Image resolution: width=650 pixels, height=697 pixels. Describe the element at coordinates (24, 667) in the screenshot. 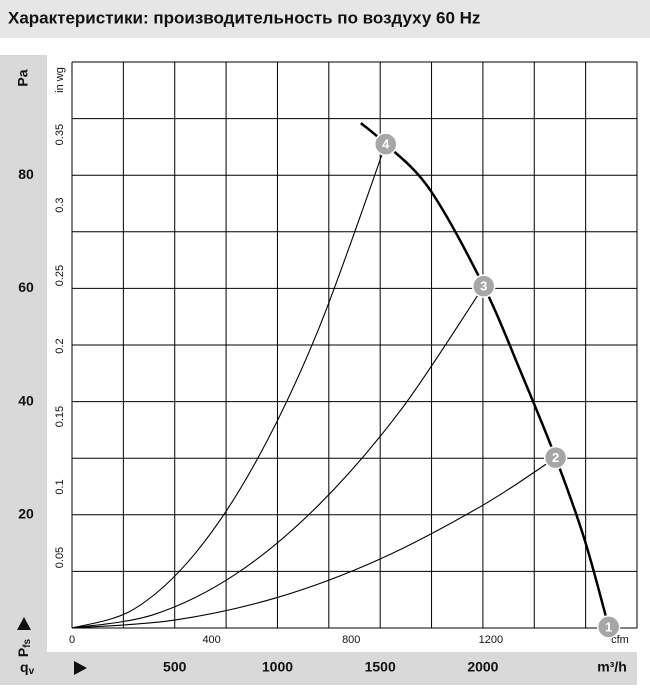

I see `x-symbol-main: q` at that location.